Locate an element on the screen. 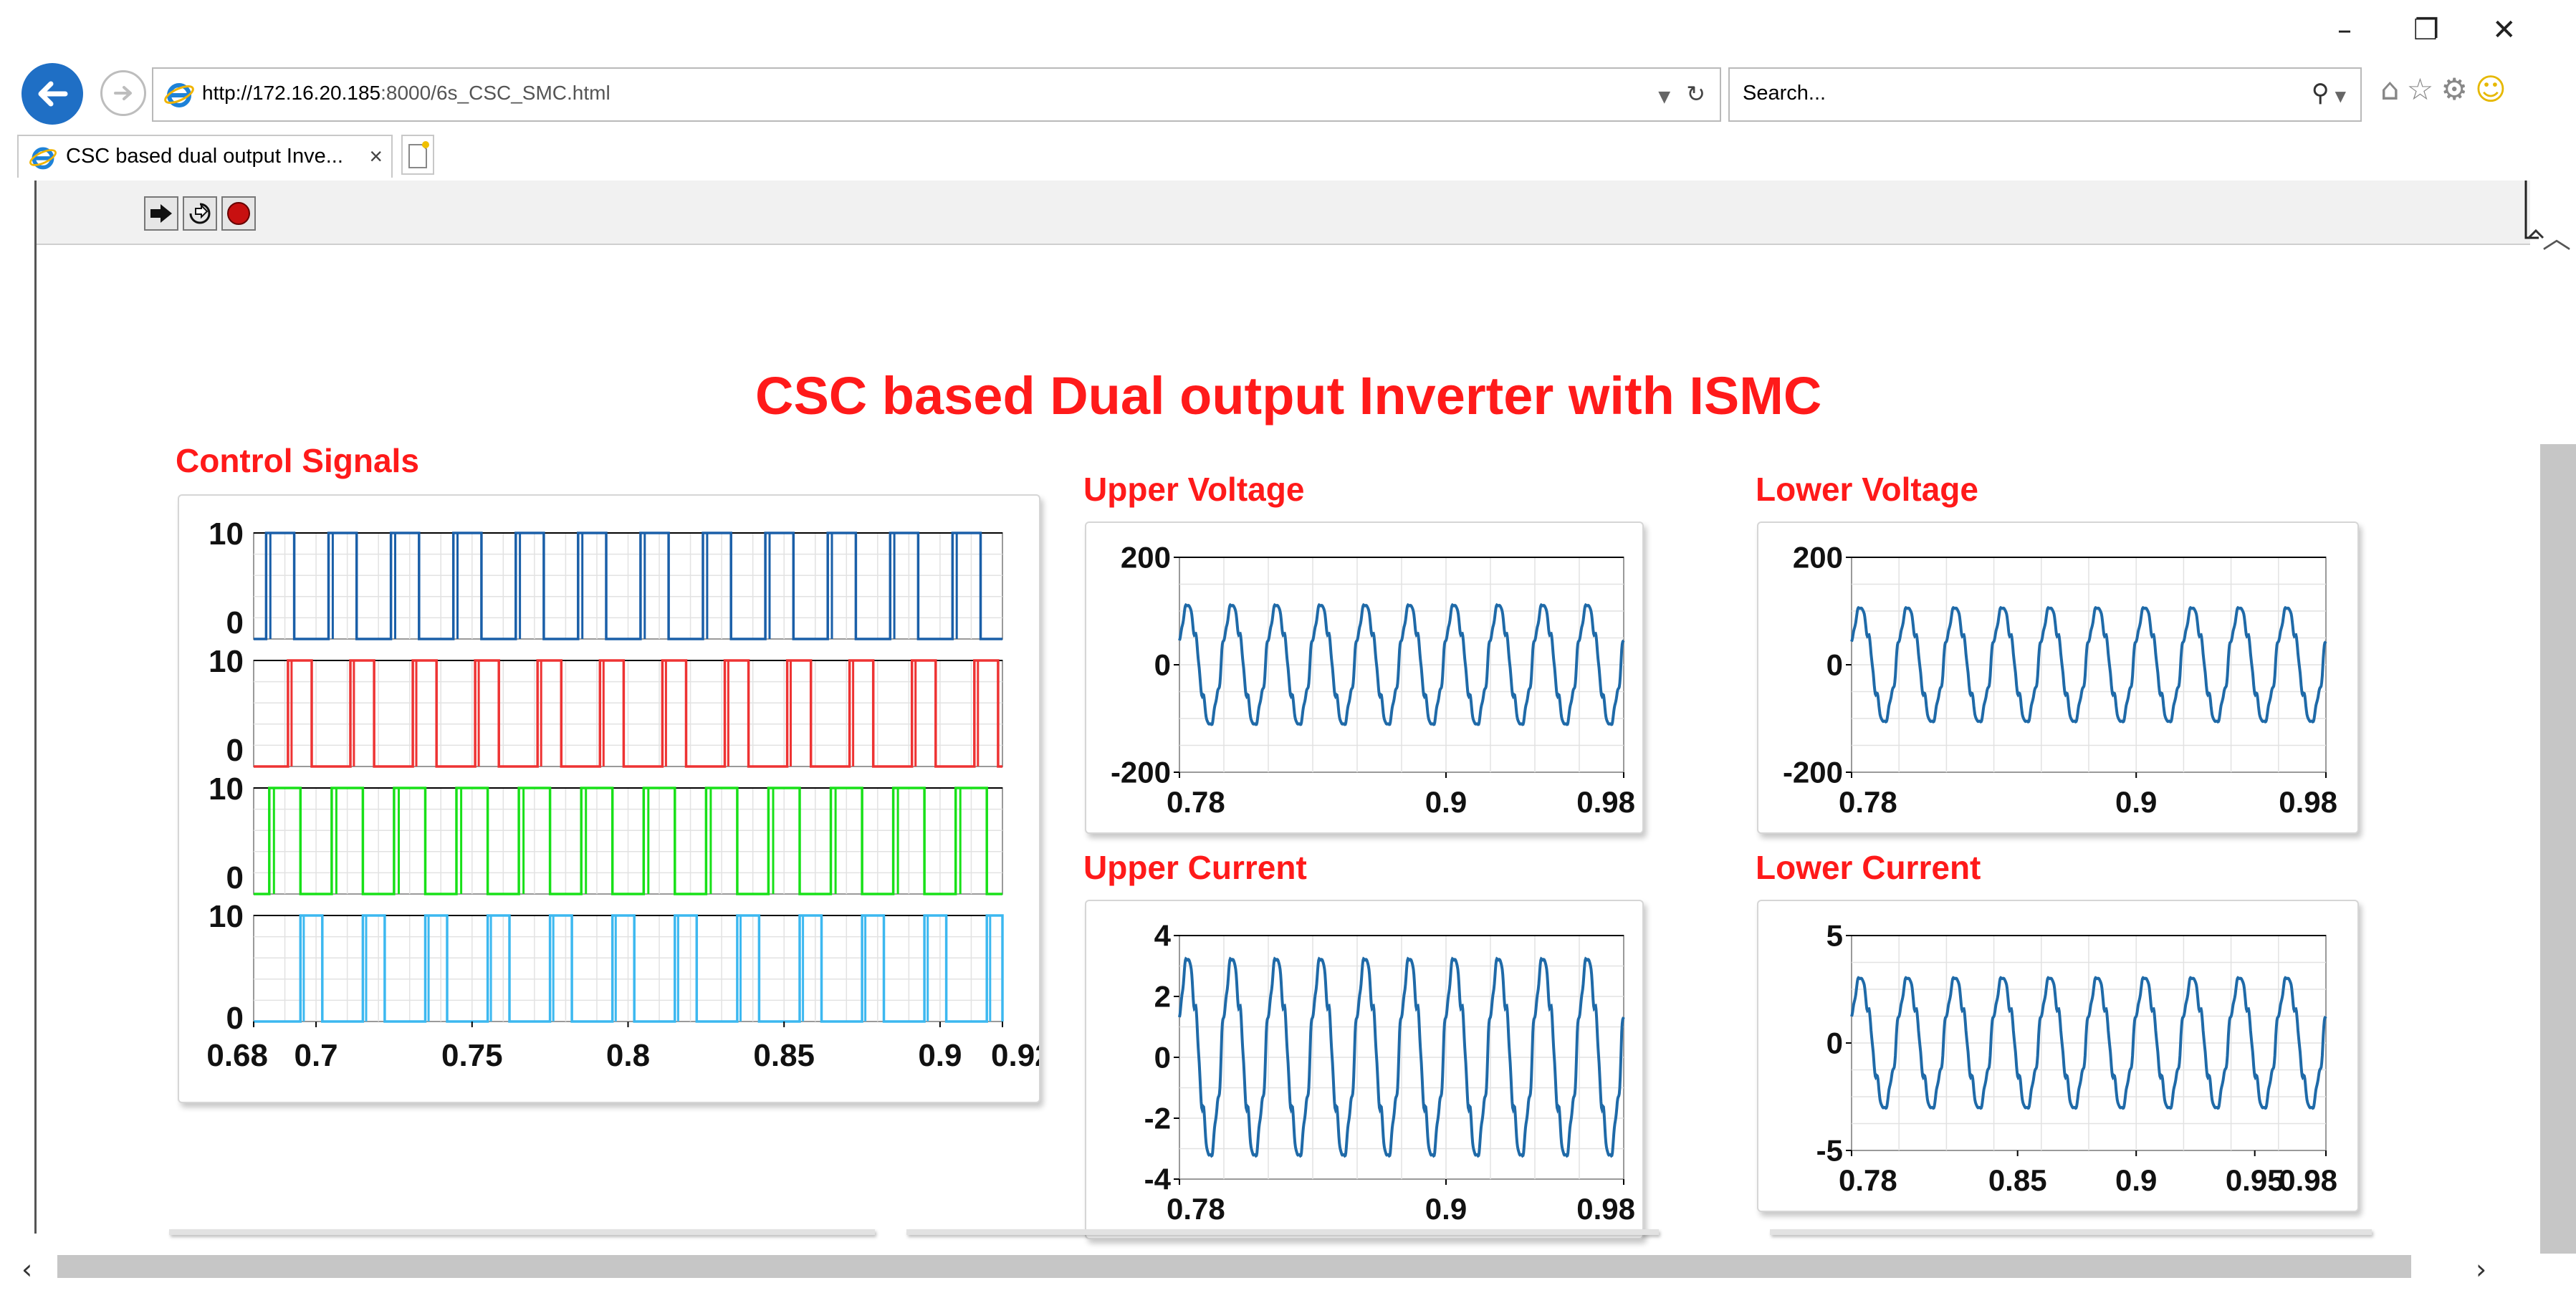 The width and height of the screenshot is (2576, 1293). upper-current-panel: 4 2 0 -2 -4 0.78 0.9 0.98 is located at coordinates (1364, 1069).